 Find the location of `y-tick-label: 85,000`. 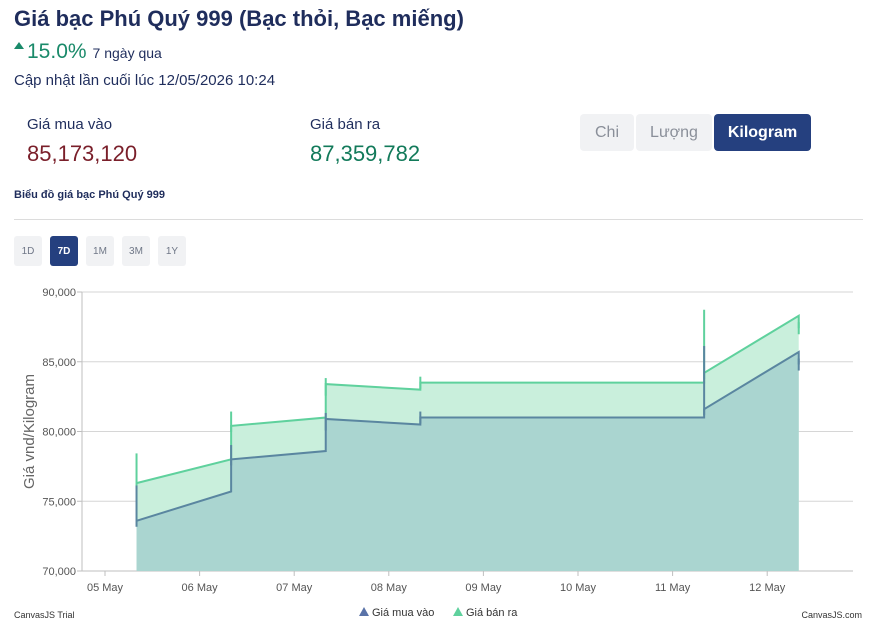

y-tick-label: 85,000 is located at coordinates (59, 363).